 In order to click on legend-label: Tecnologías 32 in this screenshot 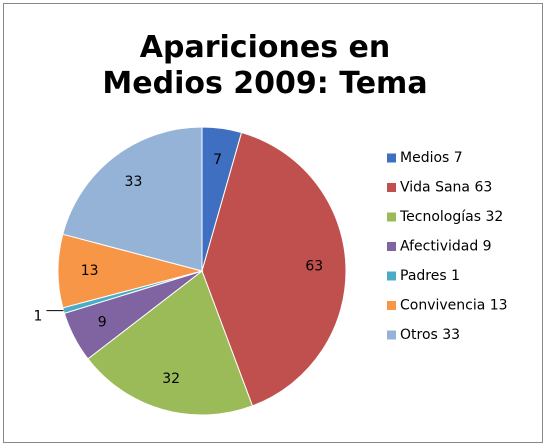, I will do `click(451, 217)`.